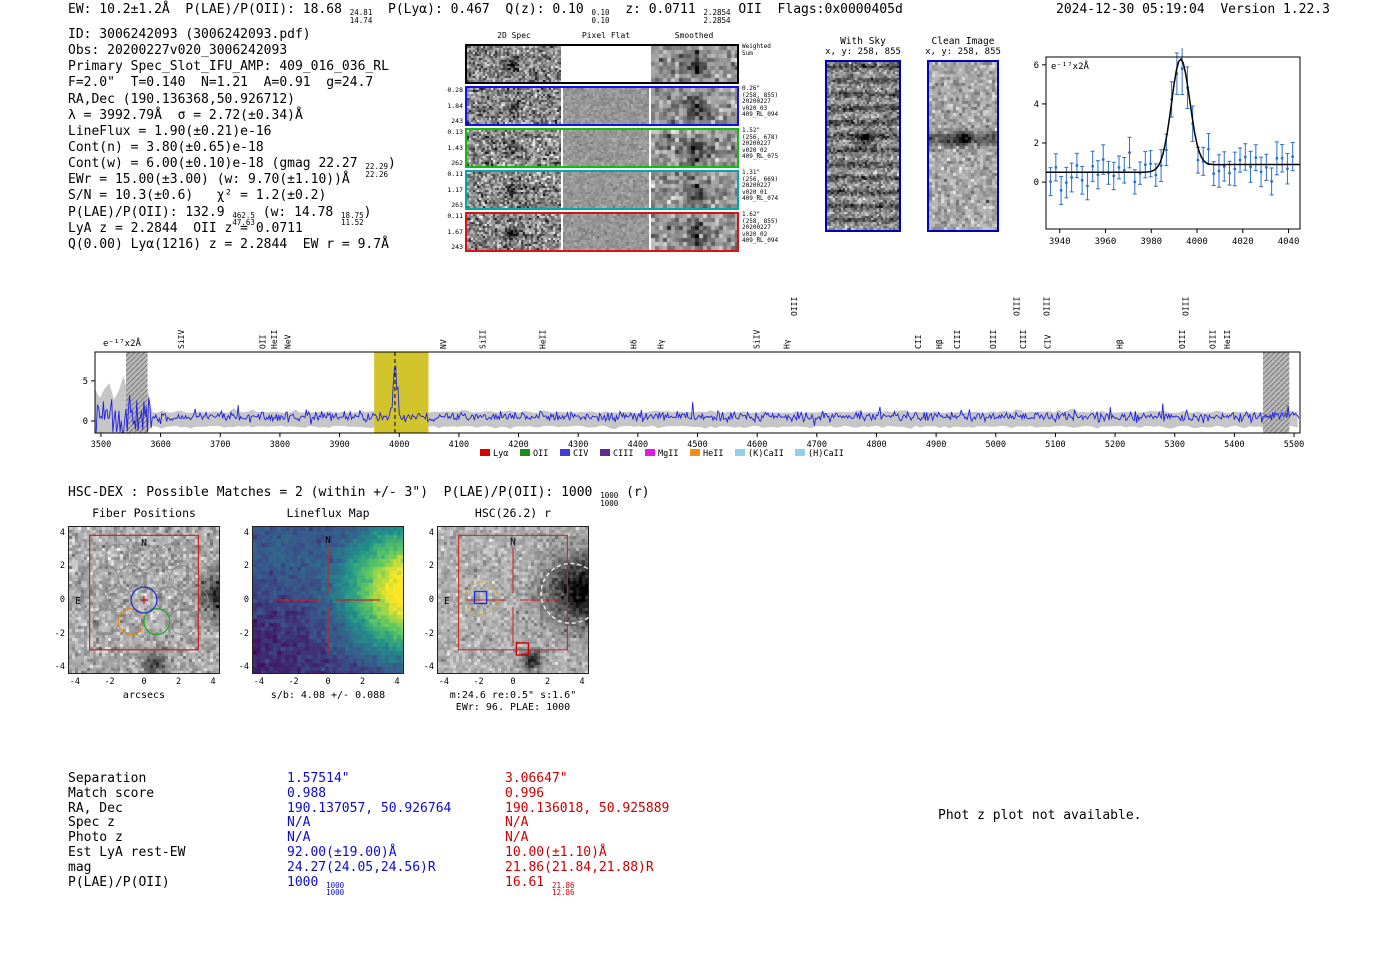 This screenshot has width=1400, height=953. I want to click on info-line: RA,Dec (190.136368,50.926712), so click(181, 99).